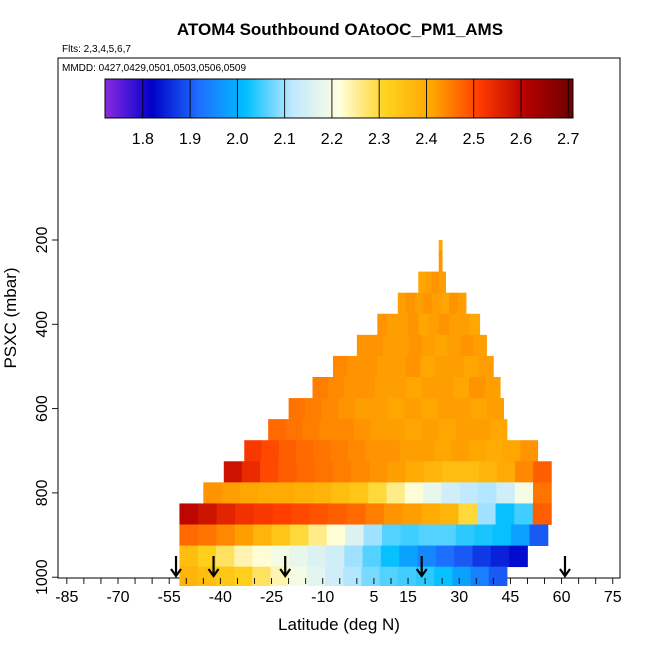 This screenshot has width=650, height=650. What do you see at coordinates (355, 113) in the screenshot?
I see `colorbar-ticks: 1.8 1.9 2.0 2.1 2.2 2.3 2.4 2.5 2.6 2.7` at bounding box center [355, 113].